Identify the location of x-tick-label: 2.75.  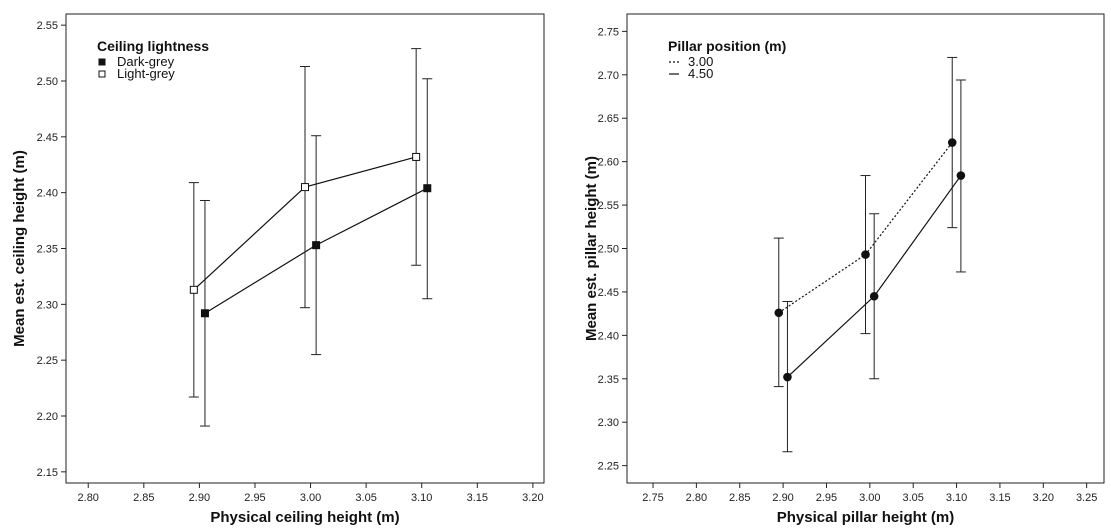
(652, 498).